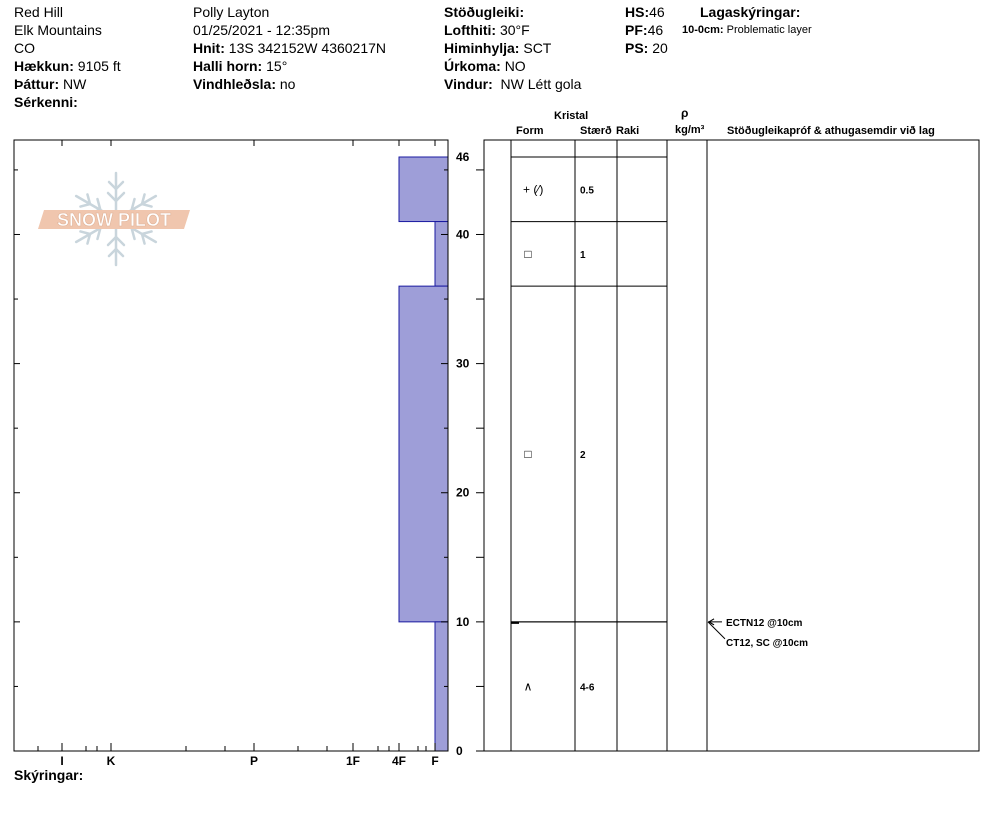  Describe the element at coordinates (637, 12) in the screenshot. I see `hs-label: HS:` at that location.